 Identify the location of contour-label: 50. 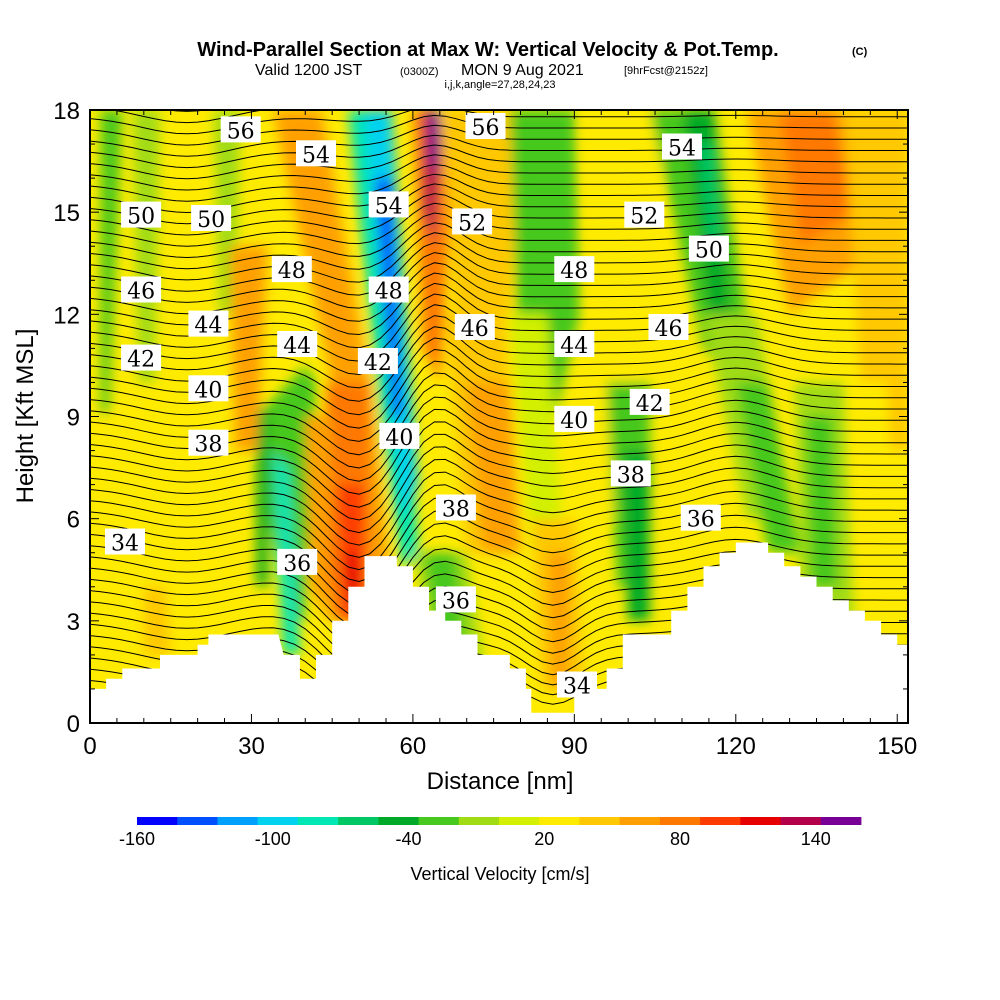
(141, 215).